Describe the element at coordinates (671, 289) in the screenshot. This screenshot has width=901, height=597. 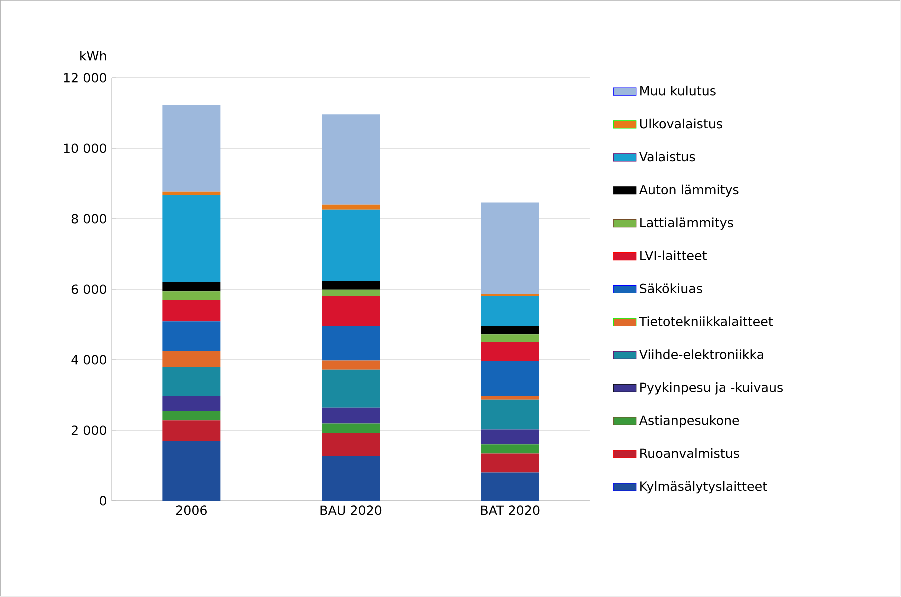
I see `legend-label: Säkökiuas` at that location.